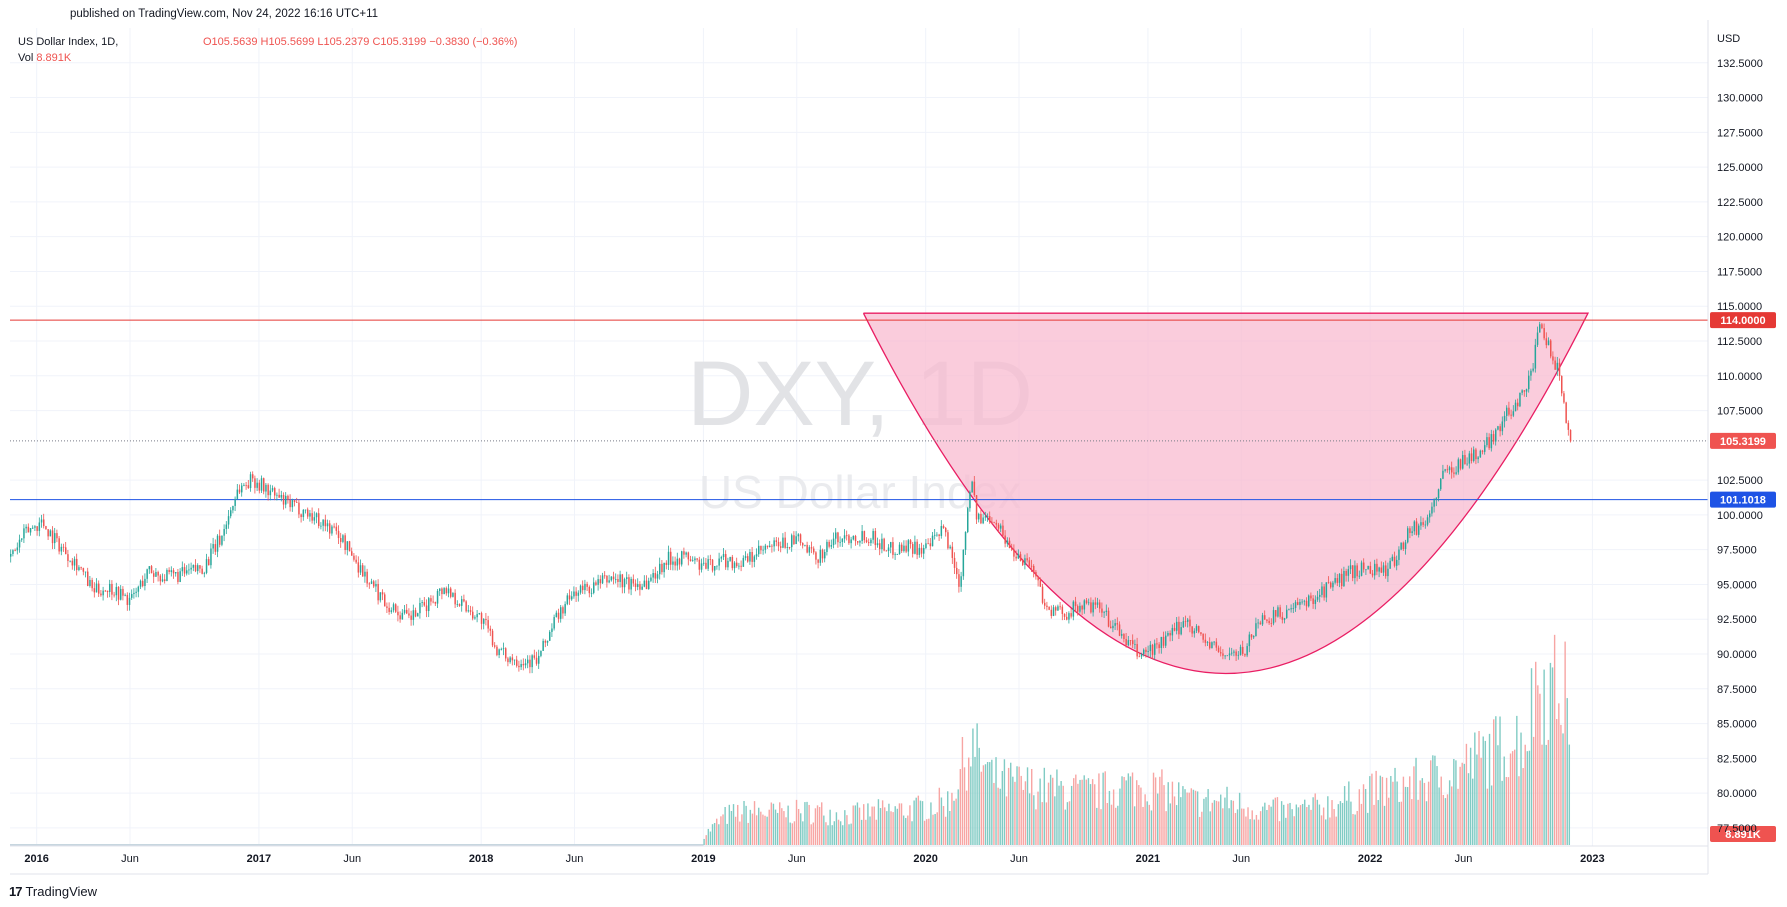 The height and width of the screenshot is (907, 1787). I want to click on time-tick-label: 2020, so click(925, 859).